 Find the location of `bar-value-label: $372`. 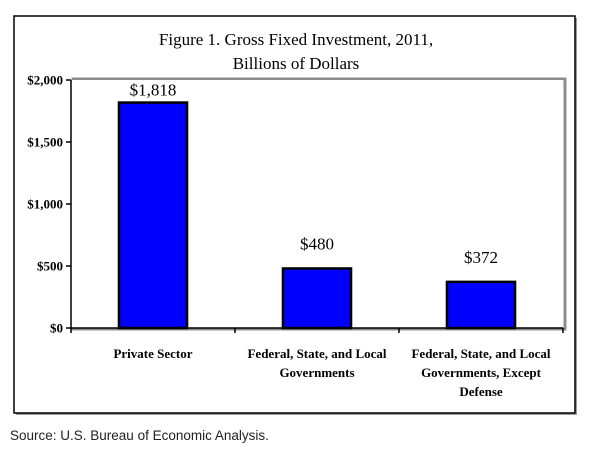

bar-value-label: $372 is located at coordinates (481, 257).